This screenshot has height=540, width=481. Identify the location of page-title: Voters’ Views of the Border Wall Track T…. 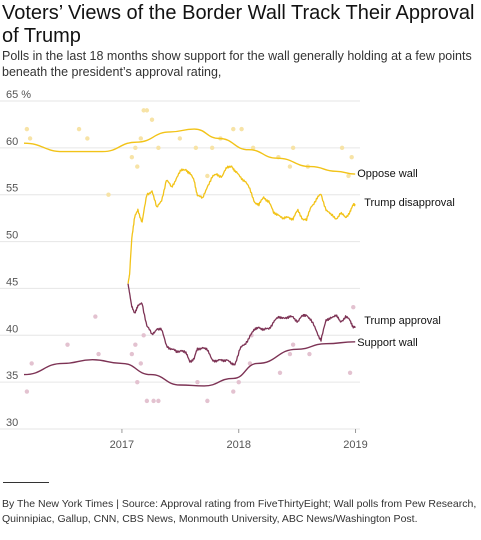
(238, 24).